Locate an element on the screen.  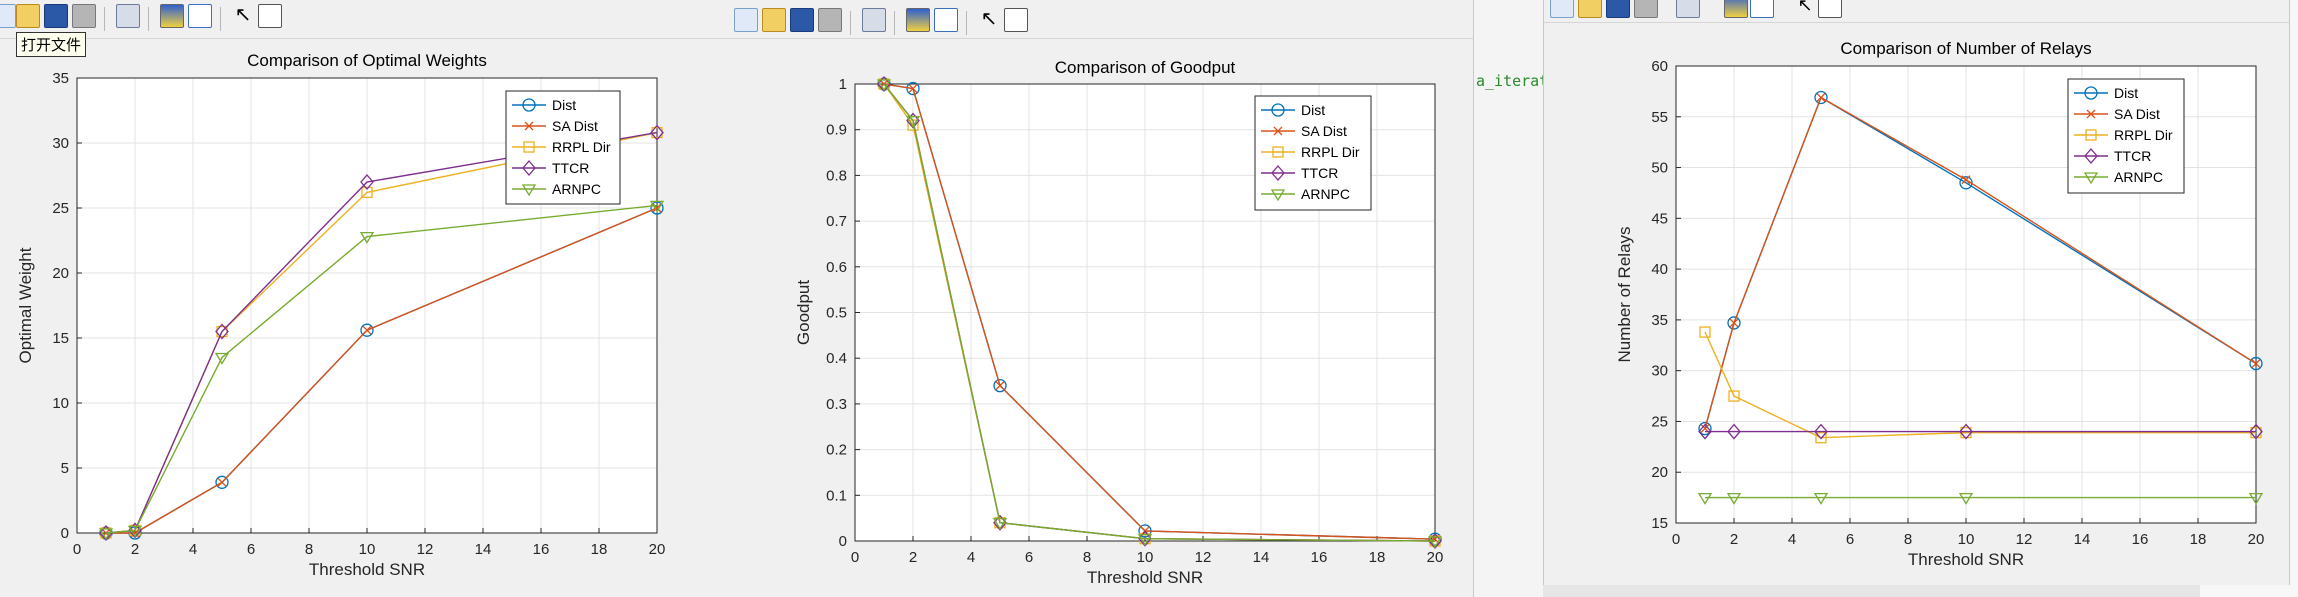
y-tick-label: 30 is located at coordinates (60, 143).